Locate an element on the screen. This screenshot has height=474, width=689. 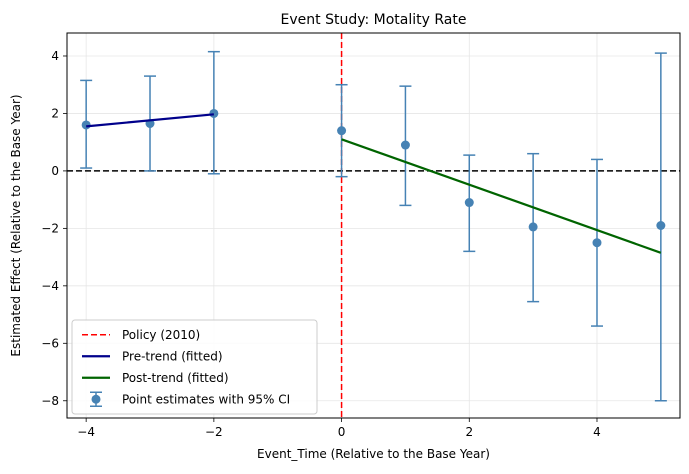
y-tick-label: −2 is located at coordinates (50, 228).